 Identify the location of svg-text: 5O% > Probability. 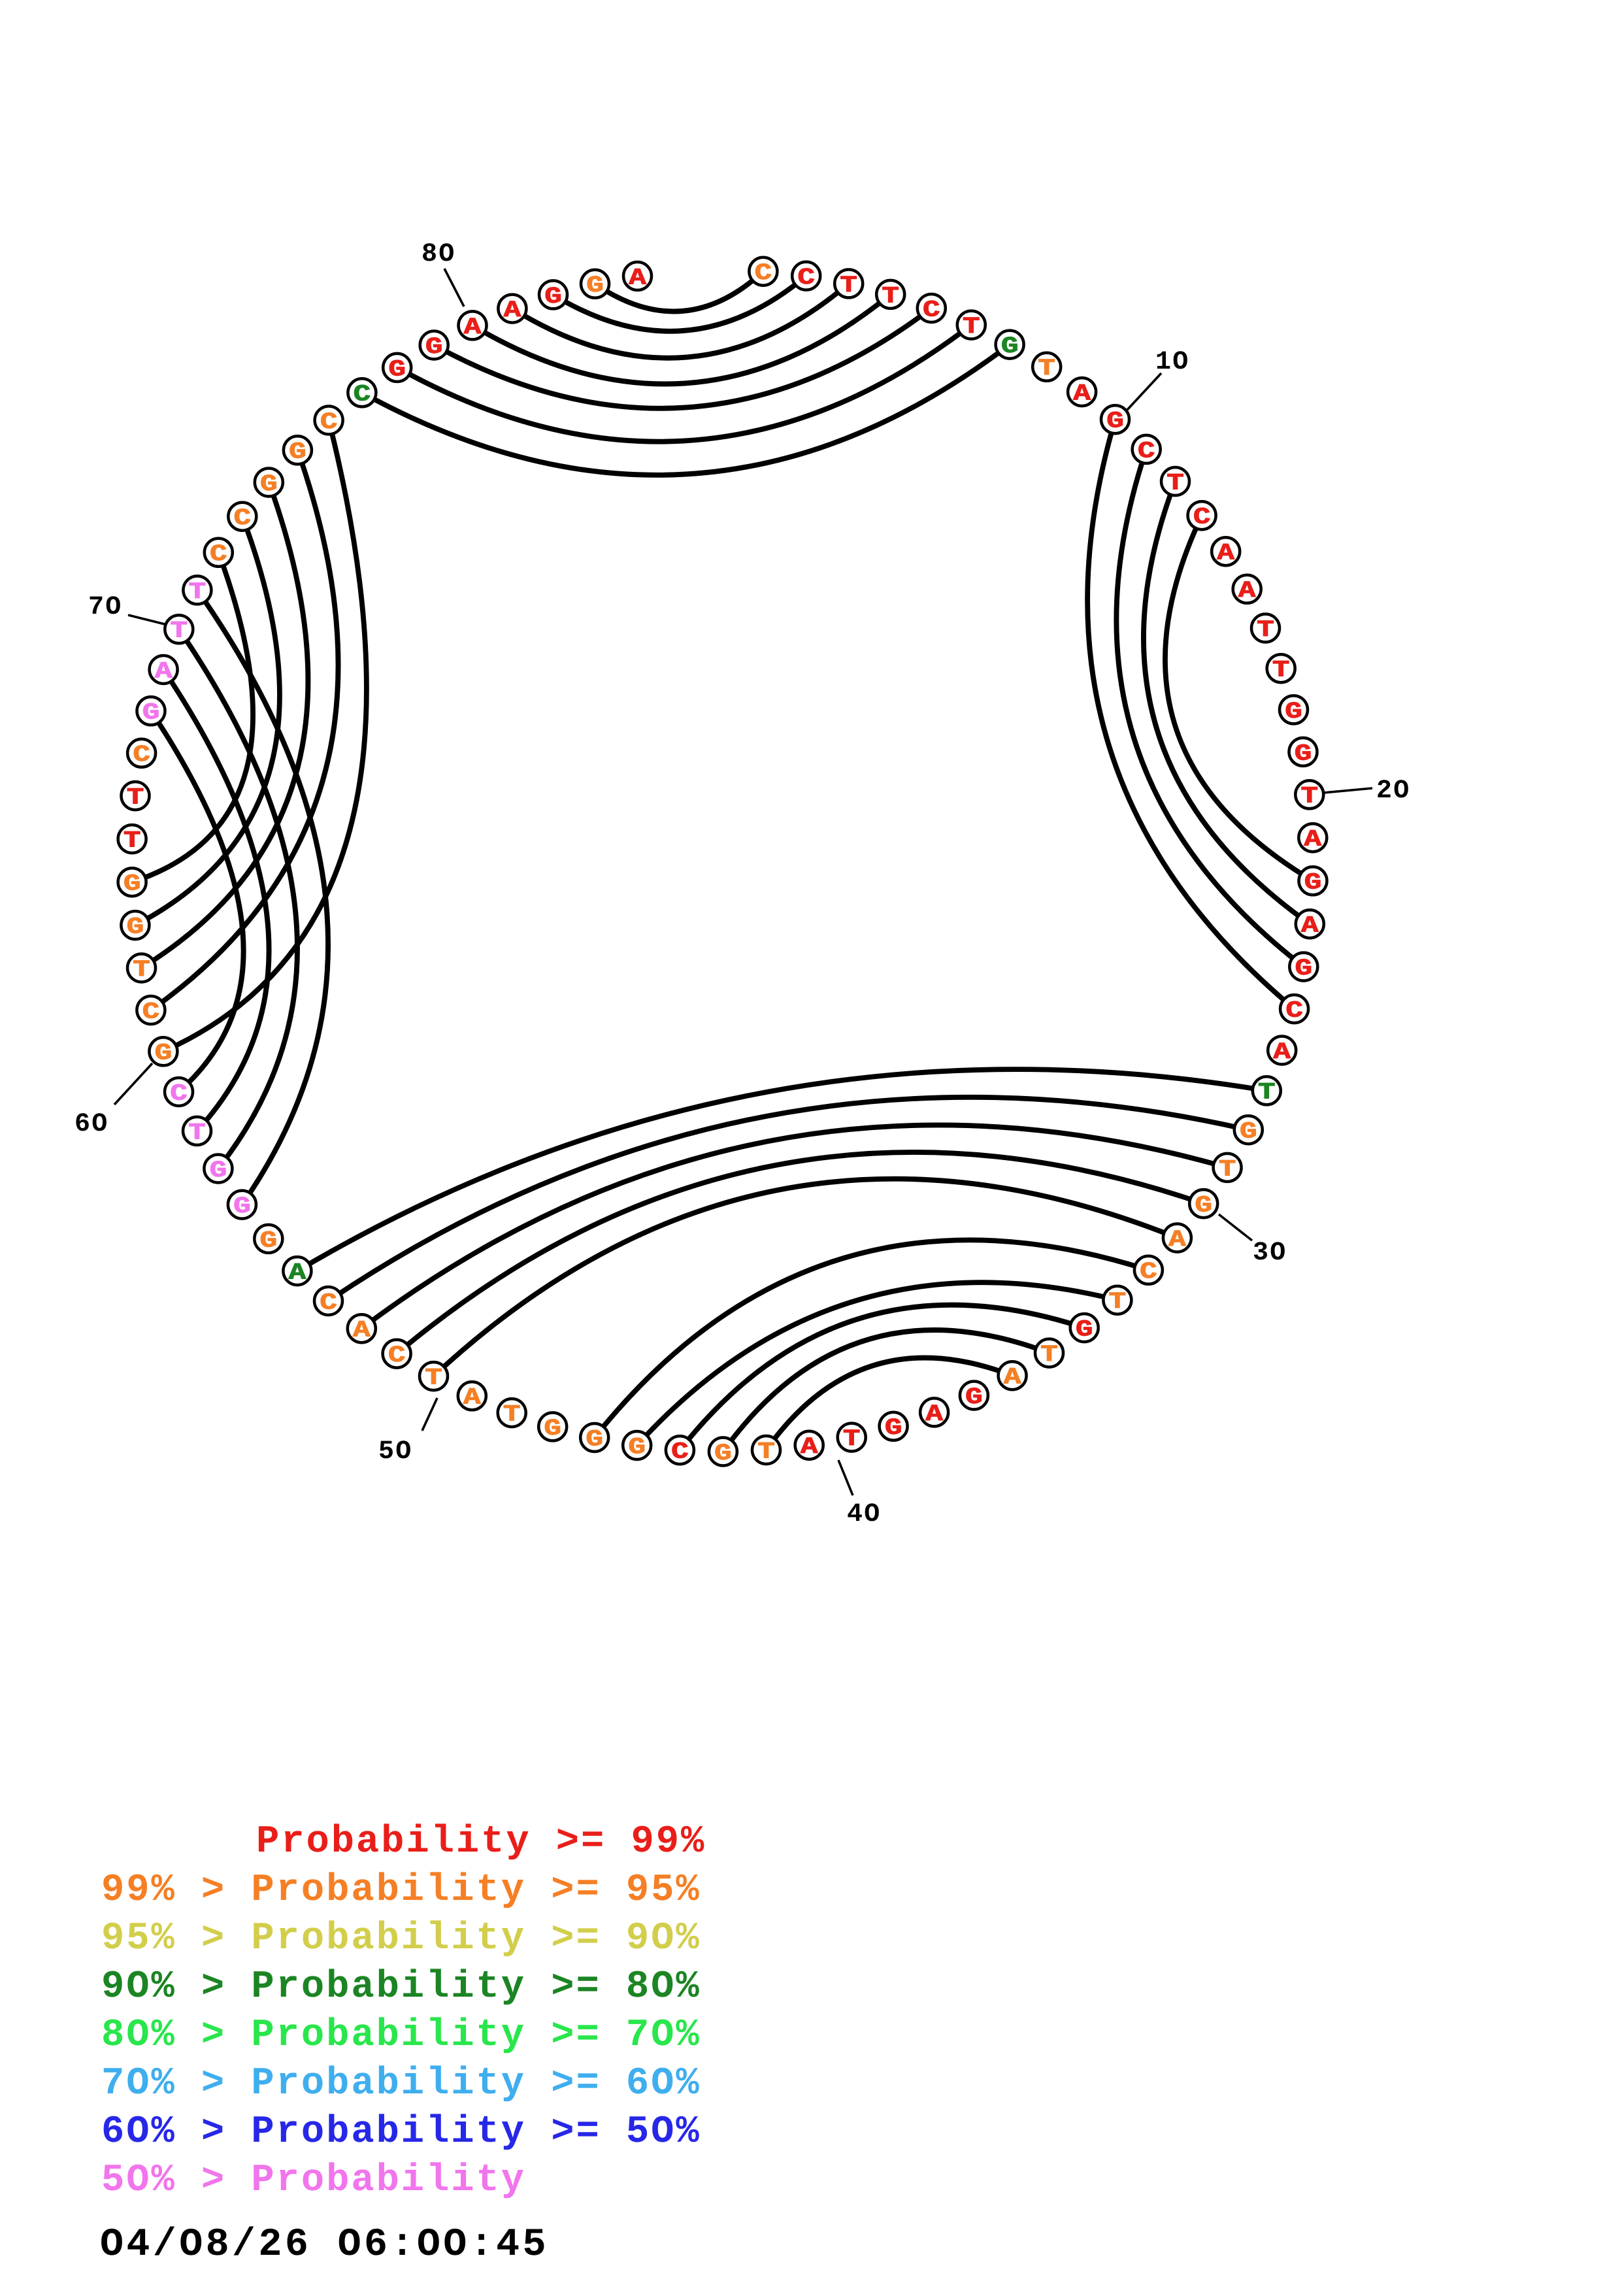
(313, 2180).